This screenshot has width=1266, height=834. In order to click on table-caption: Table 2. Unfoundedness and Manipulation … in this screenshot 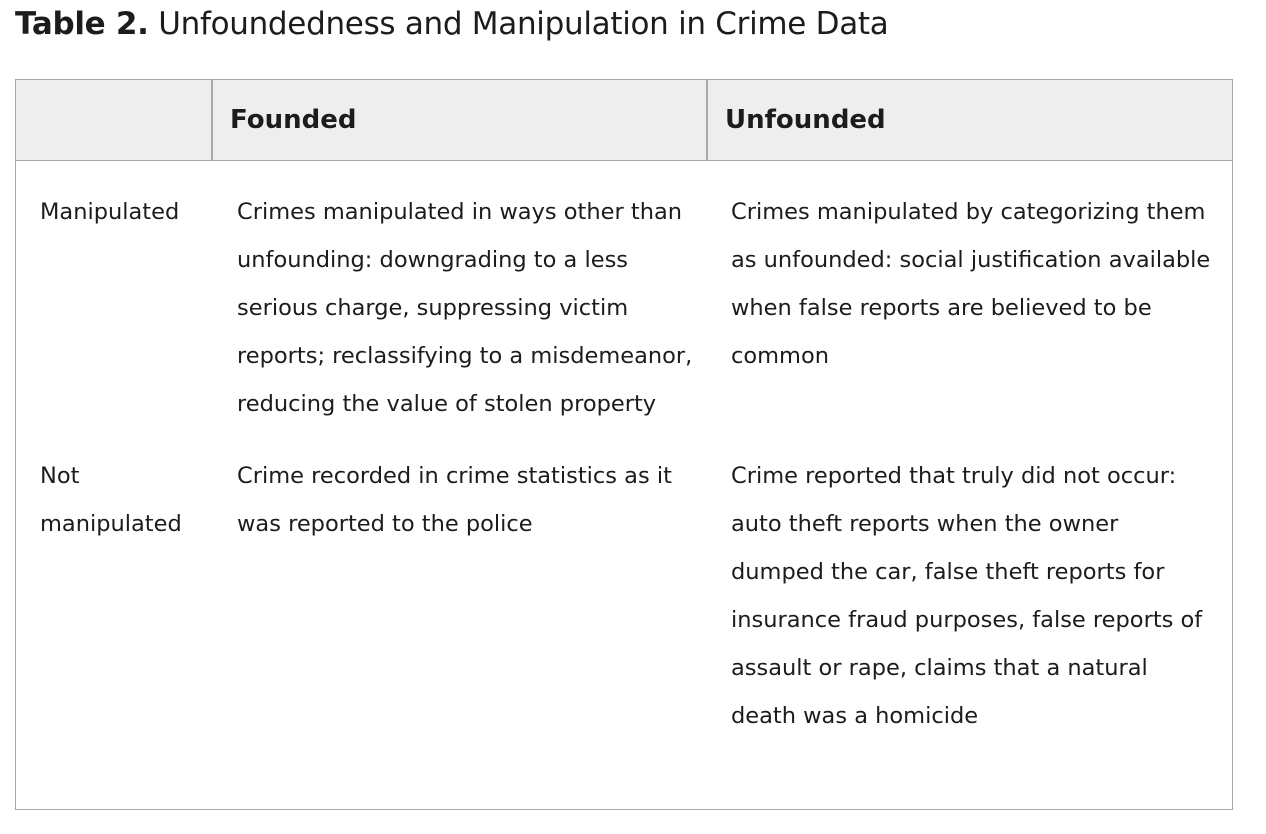, I will do `click(452, 24)`.